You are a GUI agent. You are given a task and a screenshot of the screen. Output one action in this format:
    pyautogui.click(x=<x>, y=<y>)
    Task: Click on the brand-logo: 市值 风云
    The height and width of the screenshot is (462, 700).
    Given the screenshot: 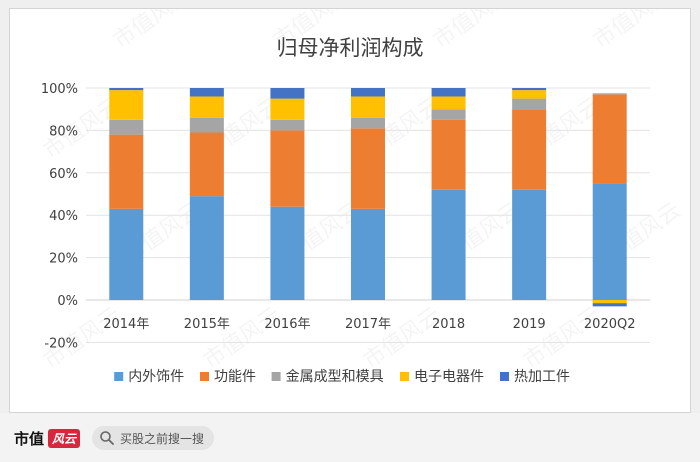 What is the action you would take?
    pyautogui.click(x=47, y=438)
    